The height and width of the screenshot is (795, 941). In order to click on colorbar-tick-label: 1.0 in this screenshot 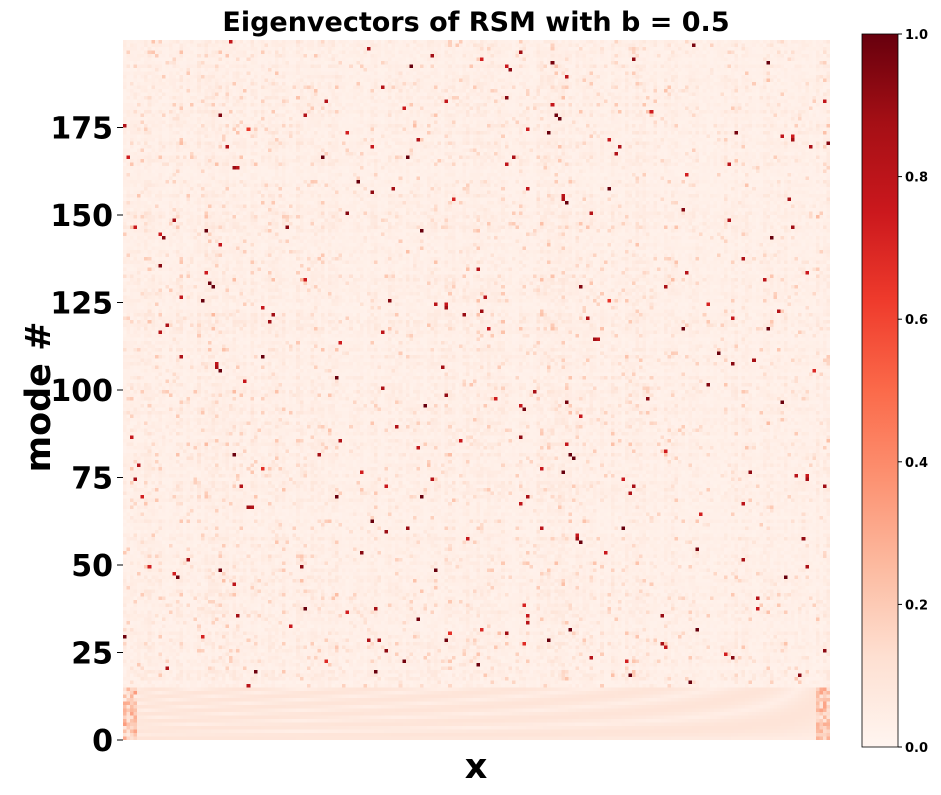, I will do `click(916, 35)`.